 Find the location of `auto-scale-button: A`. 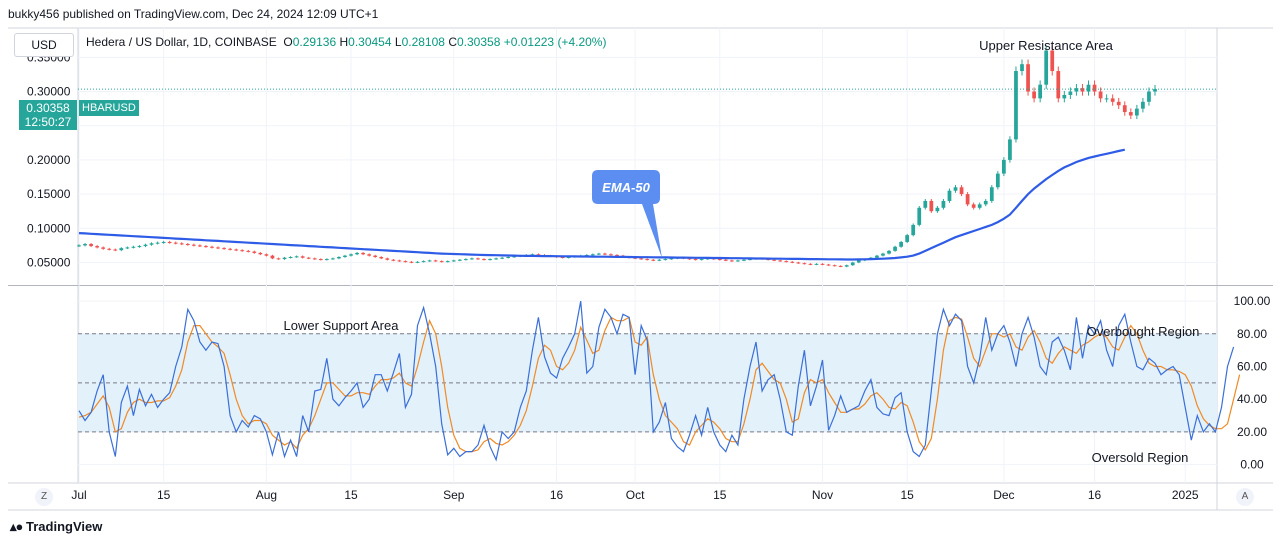

auto-scale-button: A is located at coordinates (1245, 497).